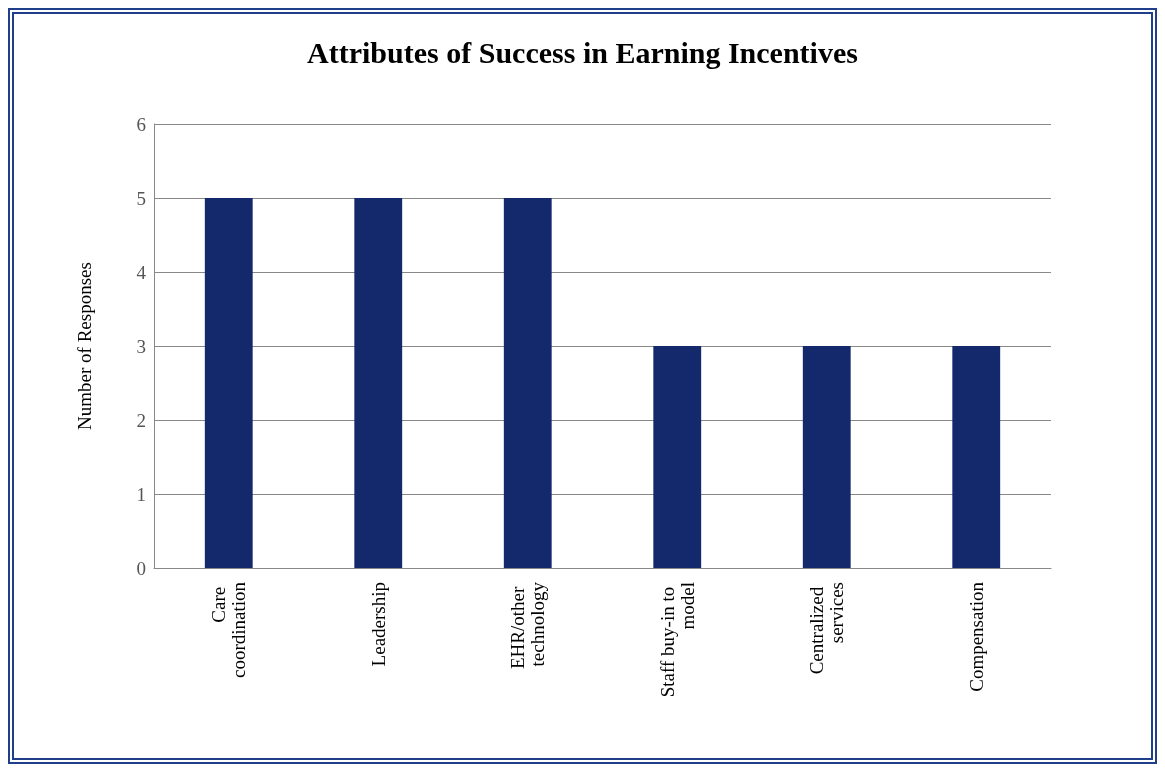 The image size is (1165, 772). What do you see at coordinates (141, 568) in the screenshot?
I see `y-tick-label: 0` at bounding box center [141, 568].